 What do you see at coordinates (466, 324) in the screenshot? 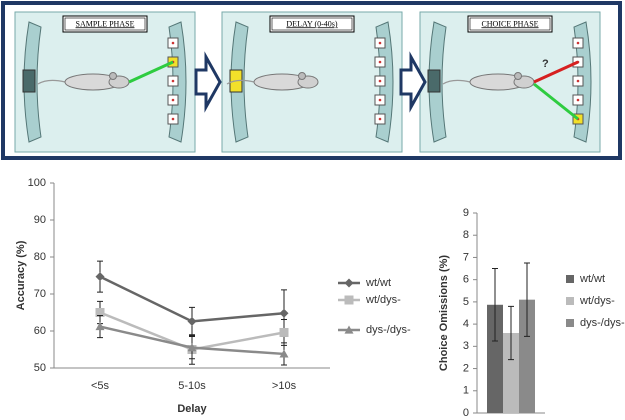
I see `y-tick-label: 4` at bounding box center [466, 324].